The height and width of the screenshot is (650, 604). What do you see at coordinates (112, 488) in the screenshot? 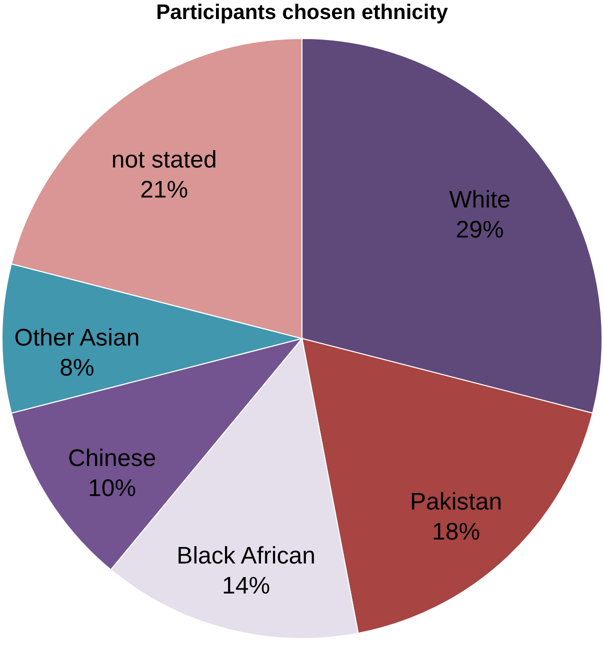
I see `data-label: 10%` at bounding box center [112, 488].